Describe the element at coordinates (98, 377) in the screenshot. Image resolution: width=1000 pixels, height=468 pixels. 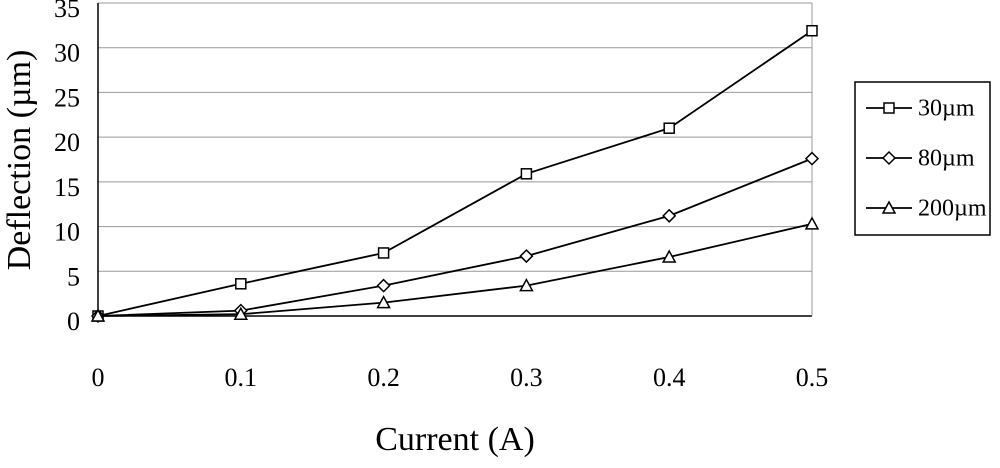
I see `x-tick-label: 0` at that location.